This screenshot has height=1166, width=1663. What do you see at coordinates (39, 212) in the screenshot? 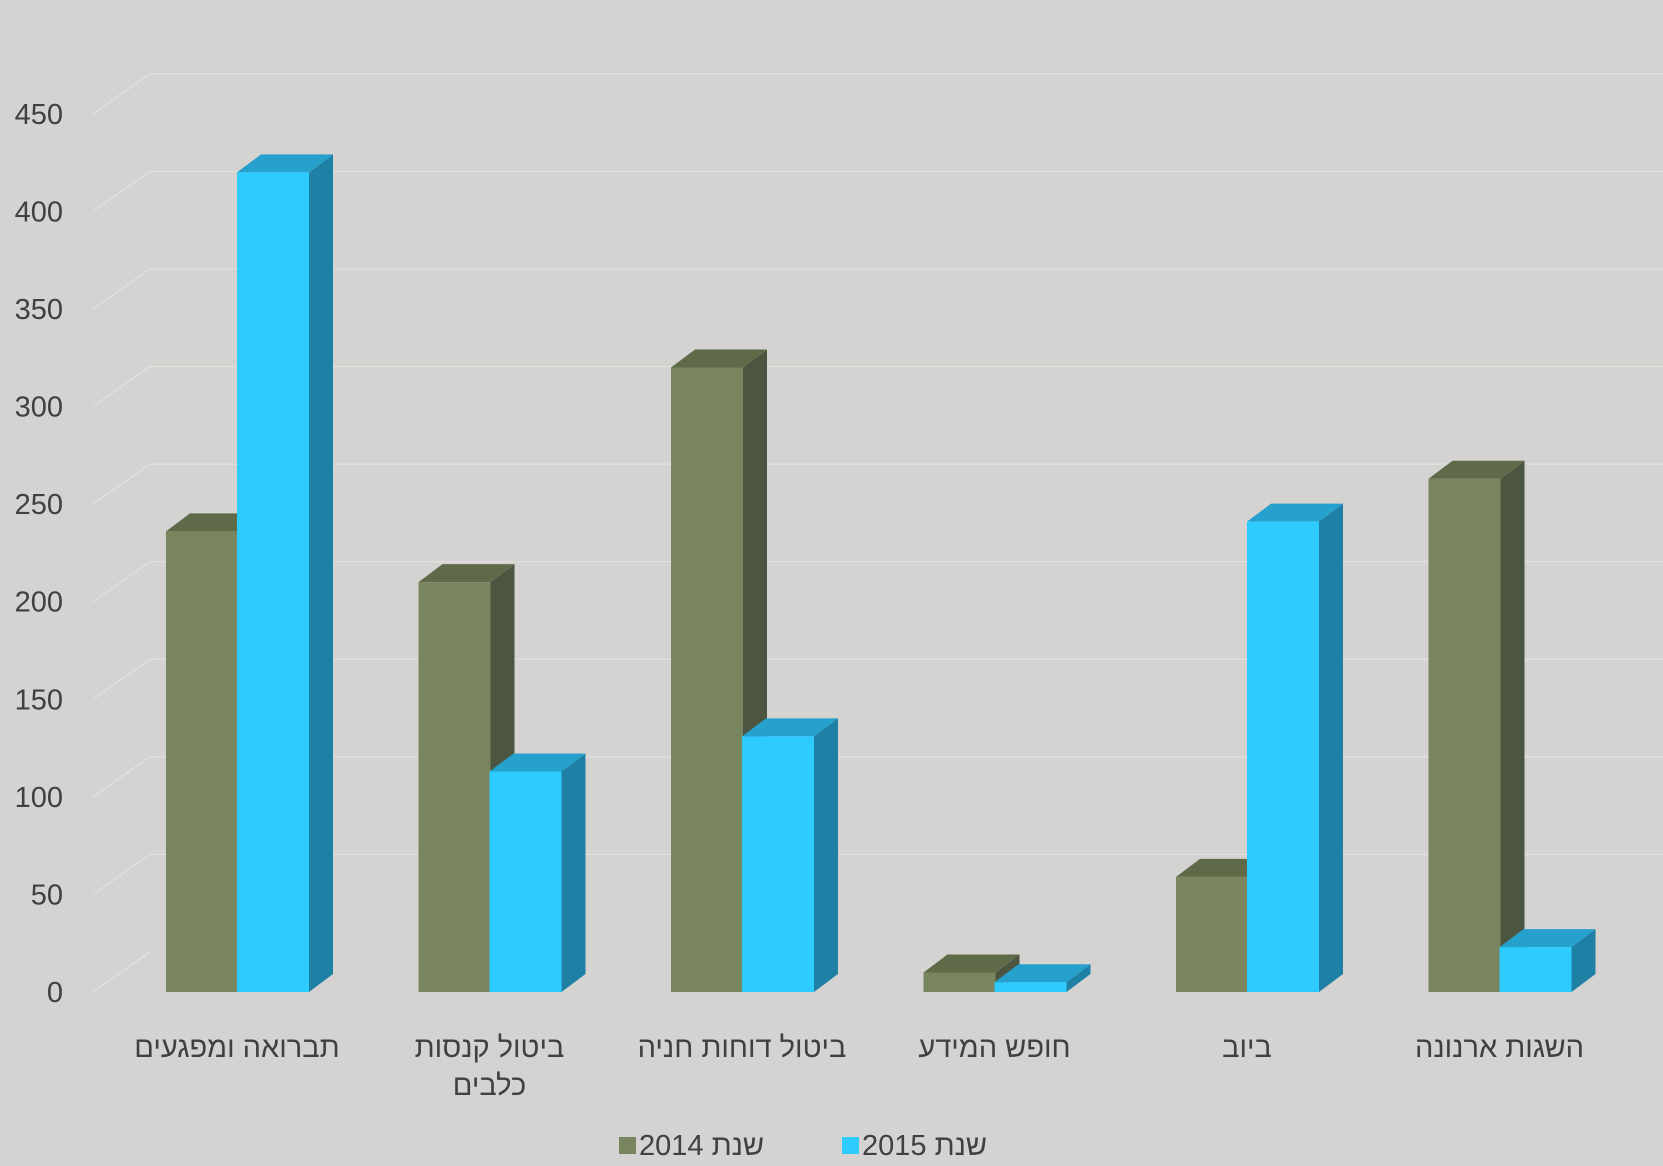
I see `y-tick-label: 400` at bounding box center [39, 212].